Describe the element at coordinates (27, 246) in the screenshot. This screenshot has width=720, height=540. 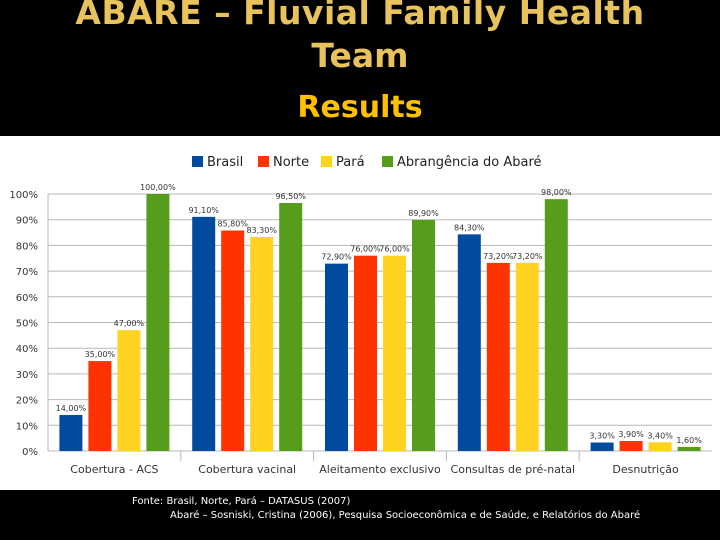
I see `y-tick-label: 80%` at that location.